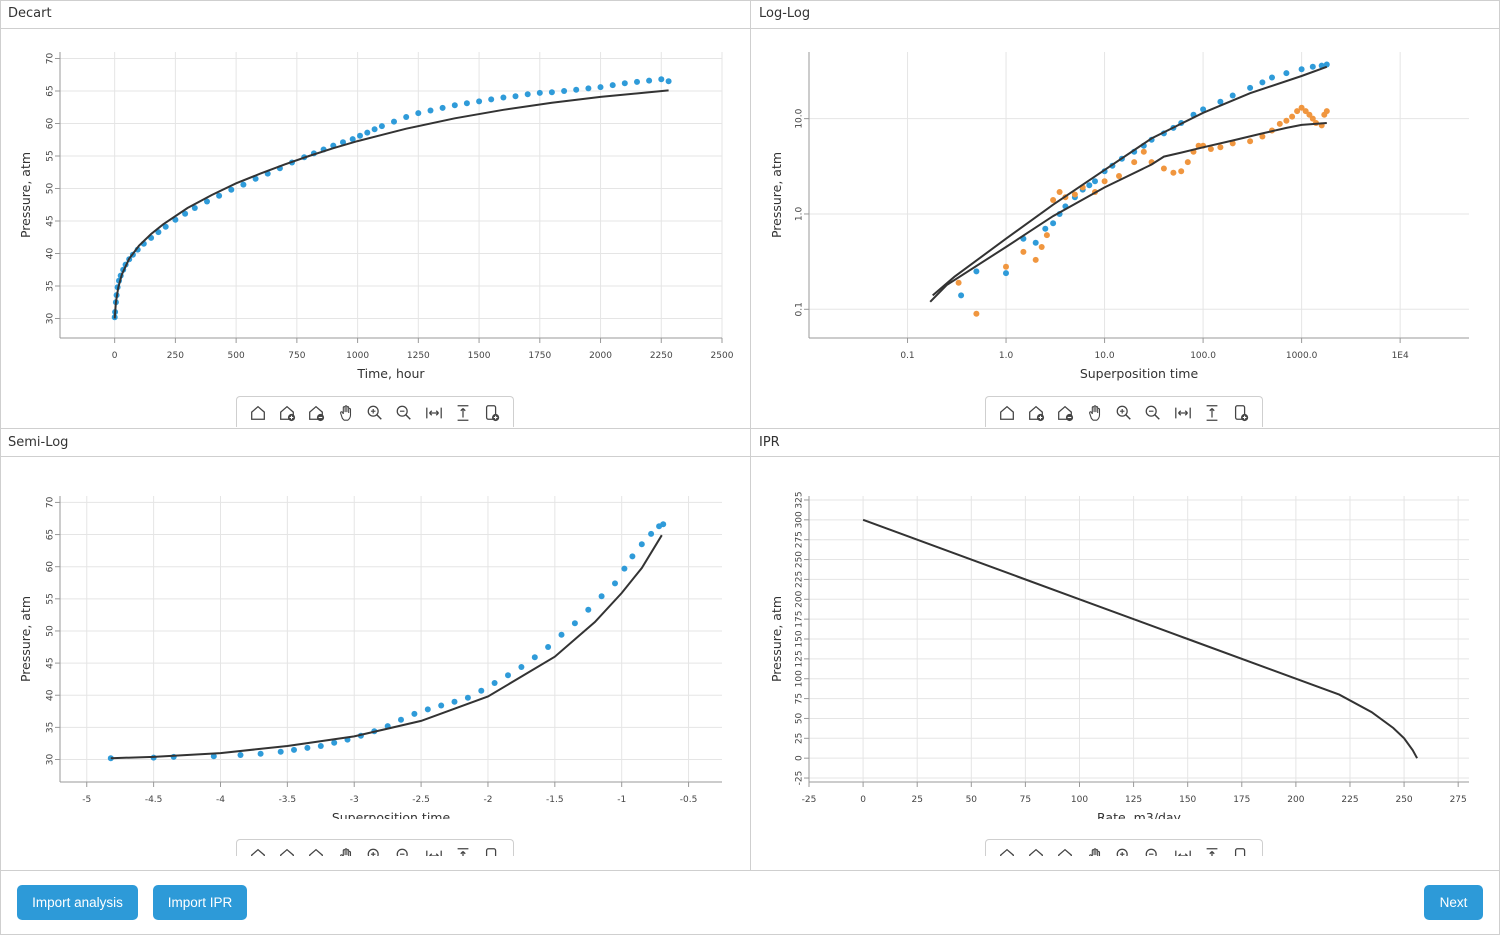 The height and width of the screenshot is (935, 1500). What do you see at coordinates (200, 902) in the screenshot?
I see `import-ipr-button: Import IPR` at bounding box center [200, 902].